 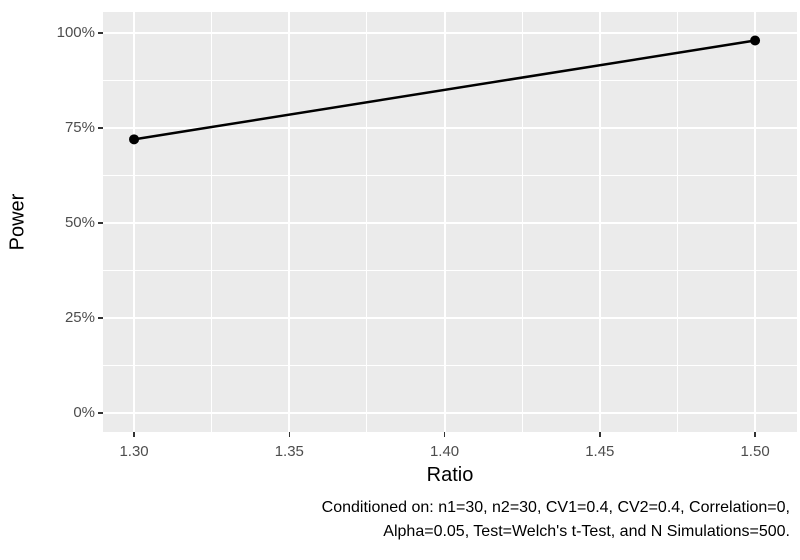 I want to click on y-tick-label: 50%, so click(x=79, y=222).